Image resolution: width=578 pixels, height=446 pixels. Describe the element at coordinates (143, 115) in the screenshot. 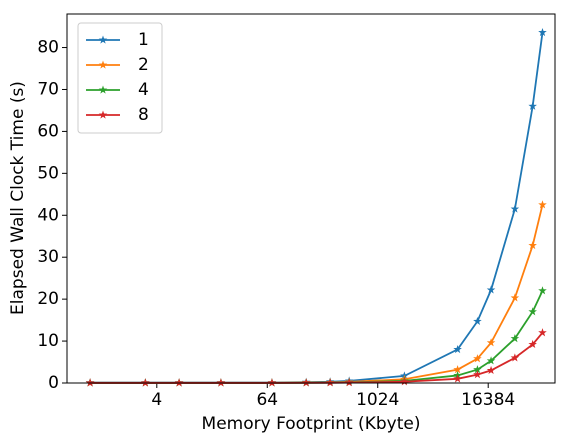

I see `legend-label: 8` at that location.